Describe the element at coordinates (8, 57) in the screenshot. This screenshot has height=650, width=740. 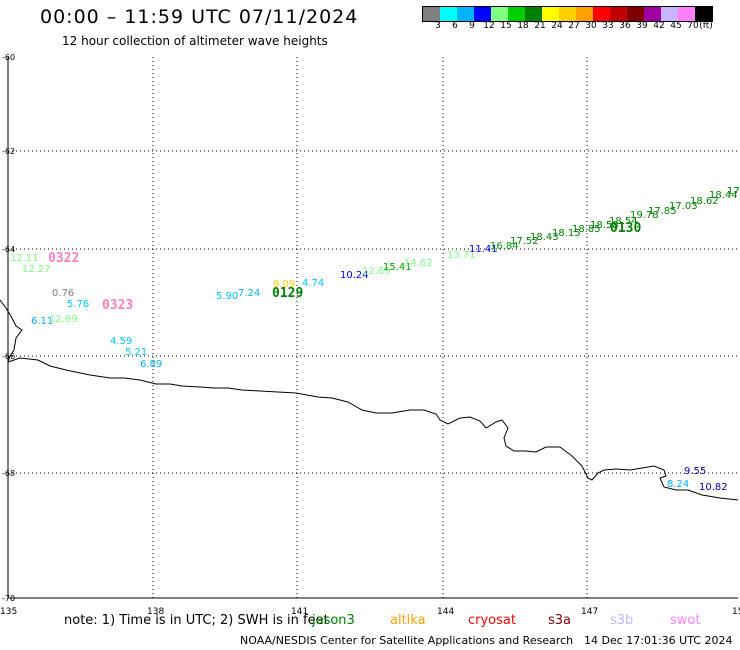
I see `lat-label: -60` at that location.